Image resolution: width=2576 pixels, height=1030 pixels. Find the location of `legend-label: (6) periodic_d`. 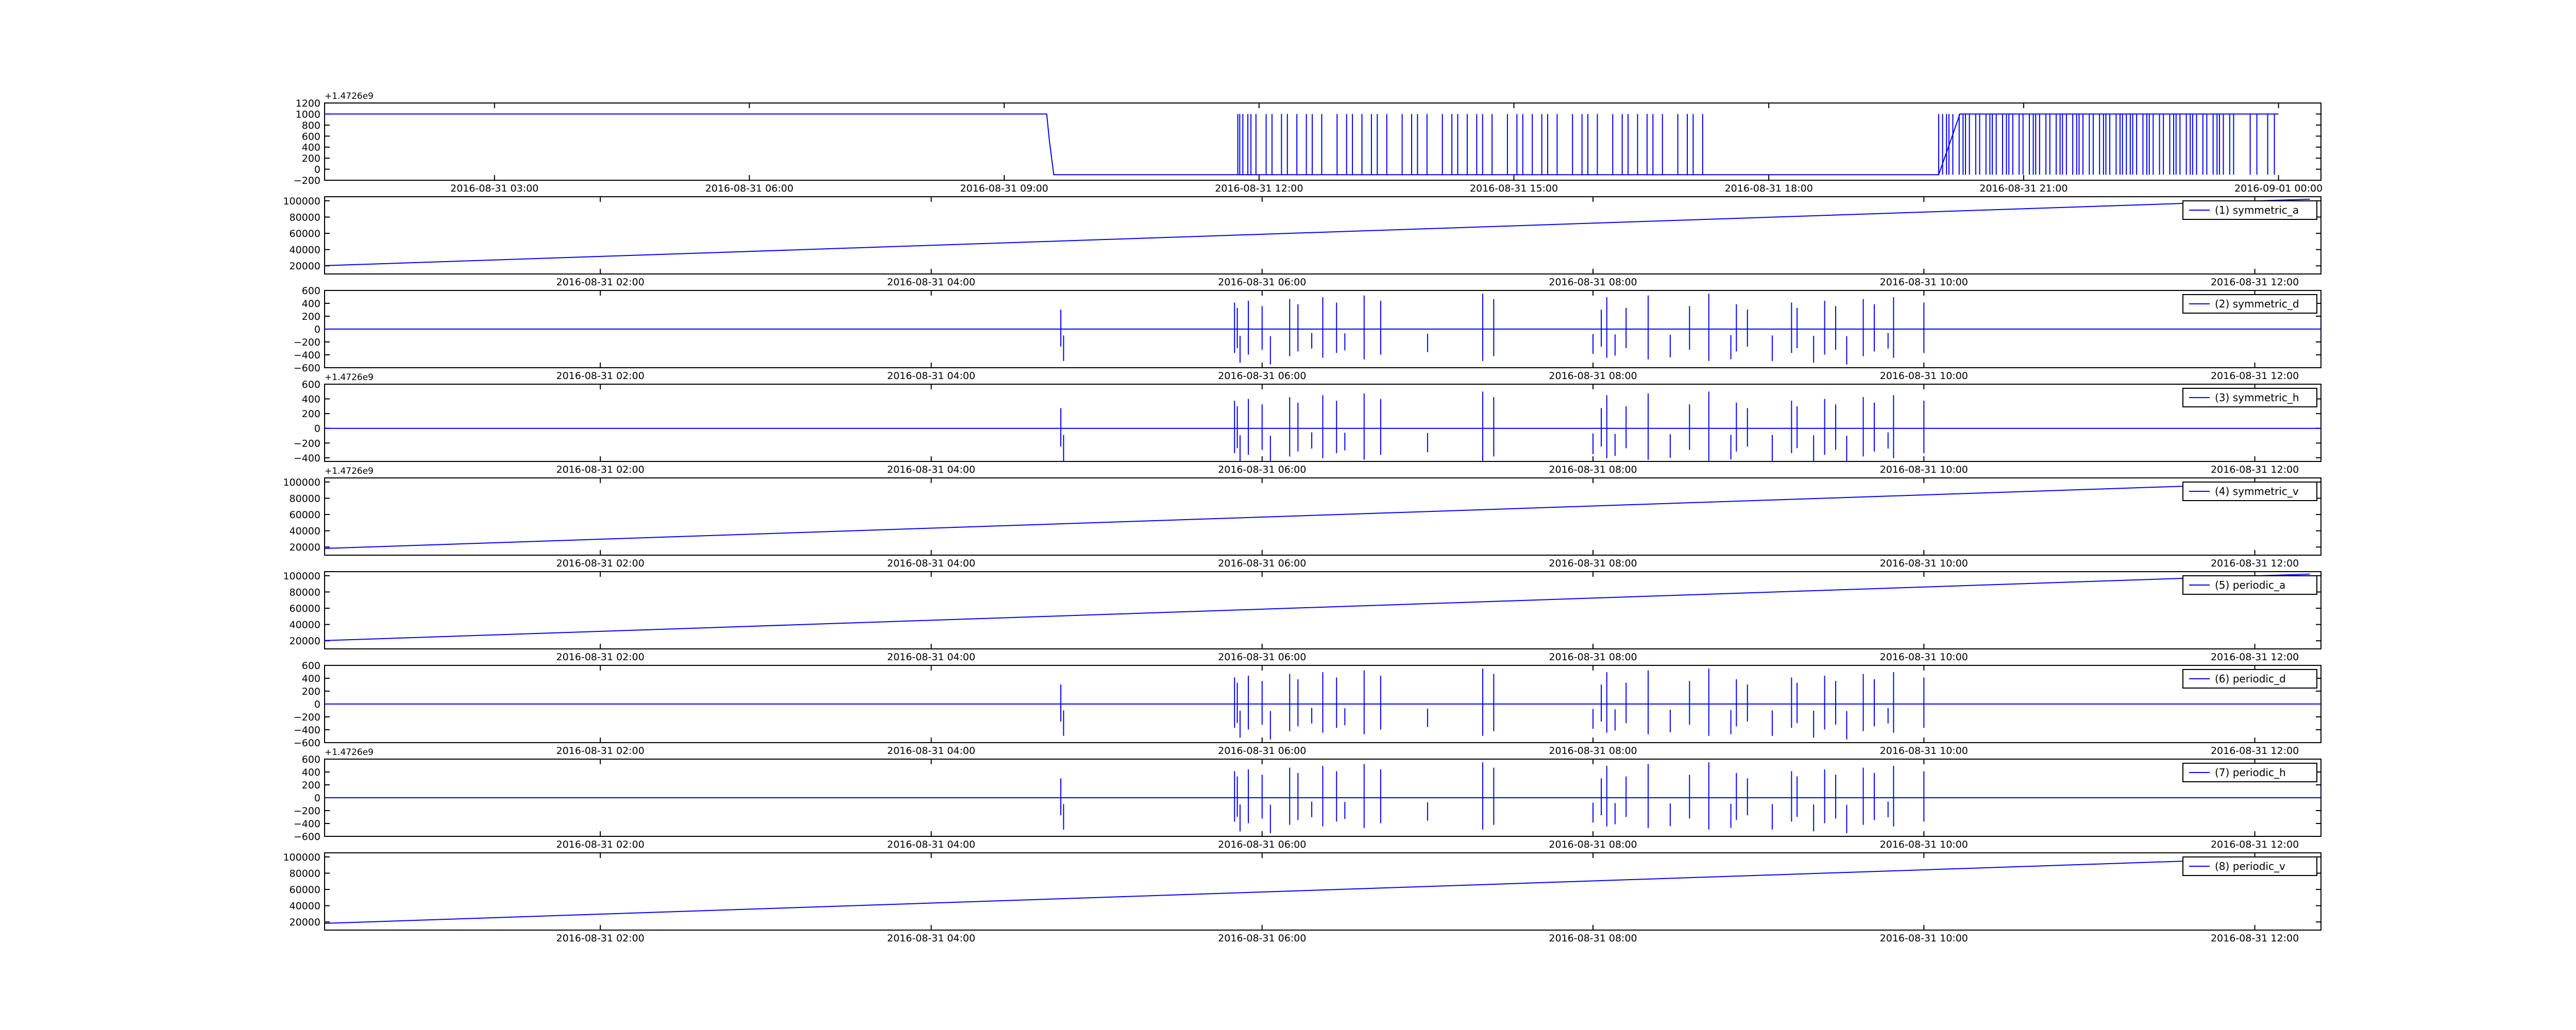

legend-label: (6) periodic_d is located at coordinates (2250, 679).